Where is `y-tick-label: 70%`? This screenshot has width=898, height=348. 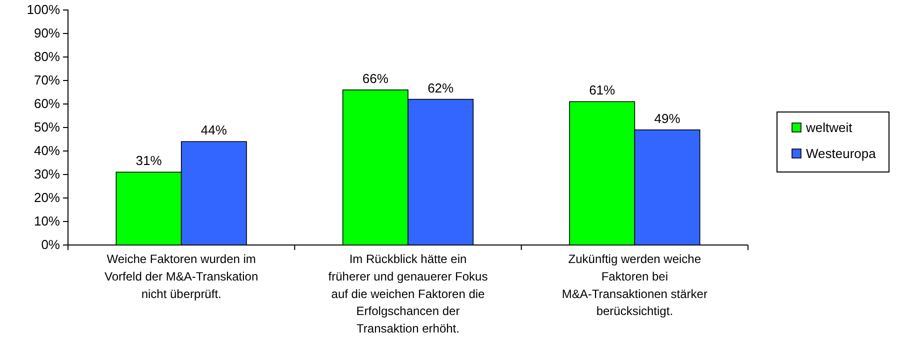
y-tick-label: 70% is located at coordinates (47, 80).